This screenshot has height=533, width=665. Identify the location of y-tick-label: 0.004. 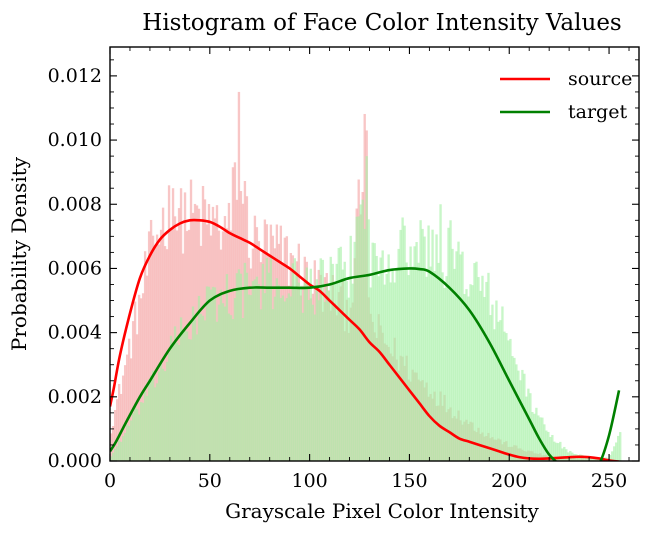
(75, 333).